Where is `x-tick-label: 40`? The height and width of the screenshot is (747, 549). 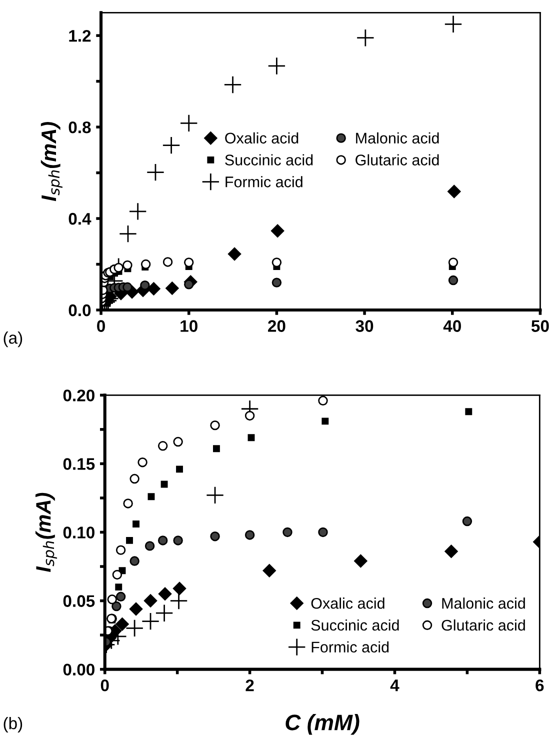 x-tick-label: 40 is located at coordinates (452, 326).